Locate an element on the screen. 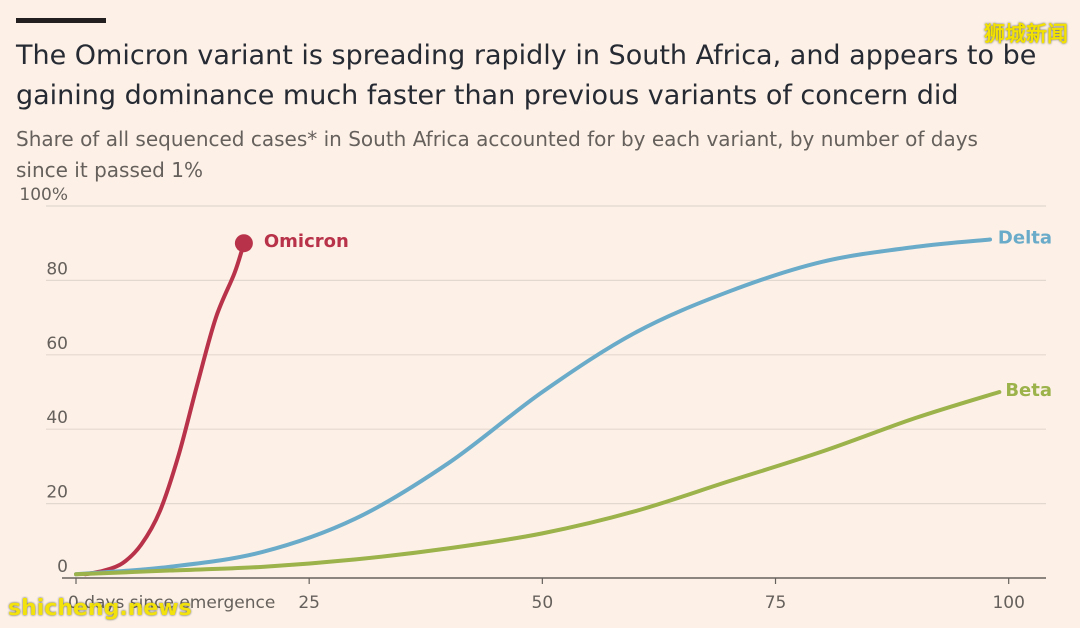  watermark: shicheng.news is located at coordinates (100, 608).